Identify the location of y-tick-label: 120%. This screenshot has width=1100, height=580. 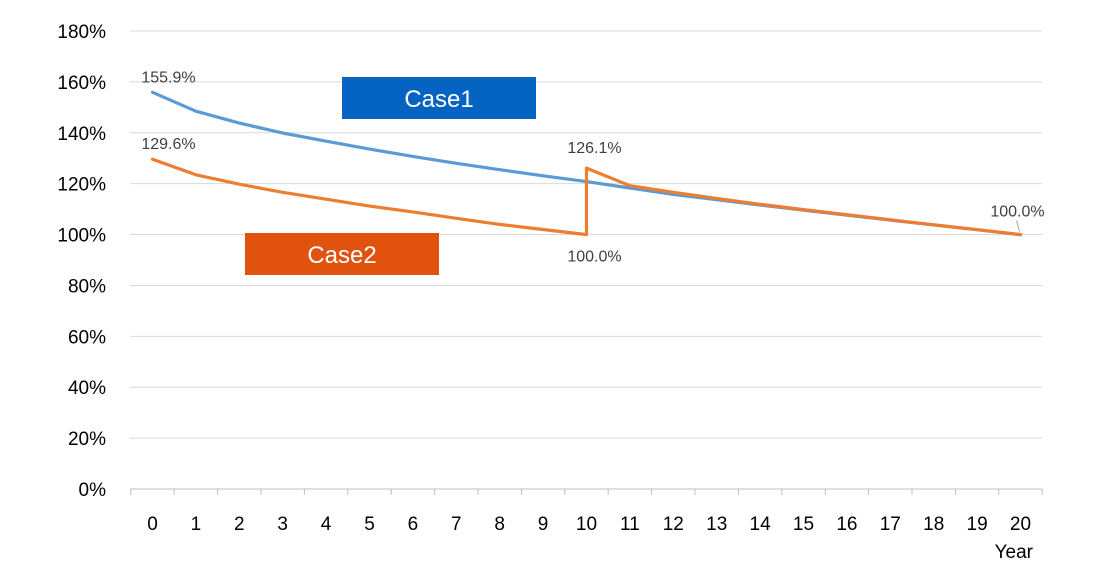
(81, 185).